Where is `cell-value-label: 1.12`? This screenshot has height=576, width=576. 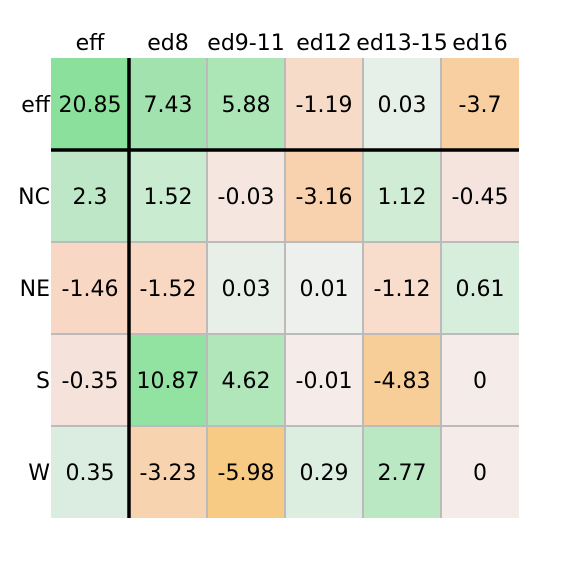 cell-value-label: 1.12 is located at coordinates (402, 197).